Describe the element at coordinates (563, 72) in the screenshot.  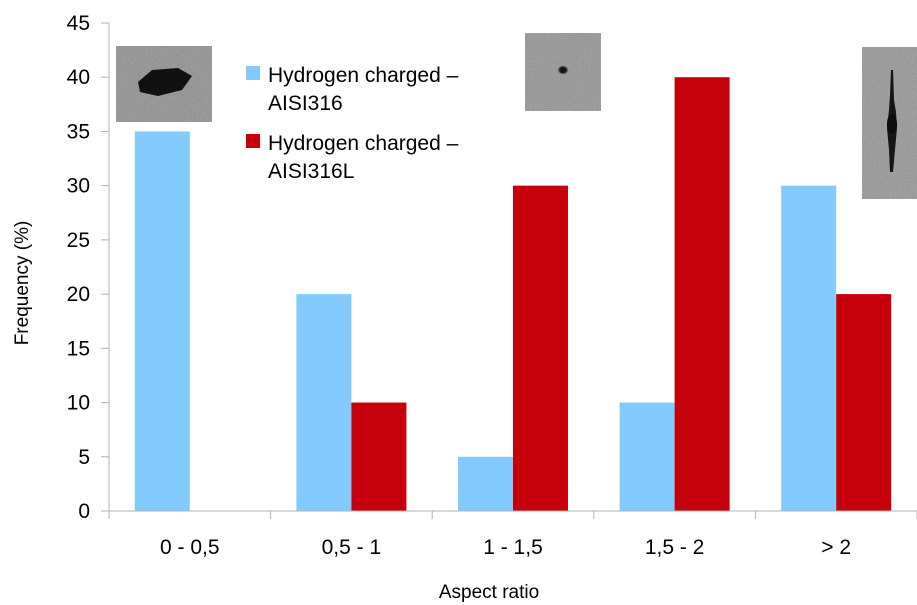
I see `micrograph-round-void` at that location.